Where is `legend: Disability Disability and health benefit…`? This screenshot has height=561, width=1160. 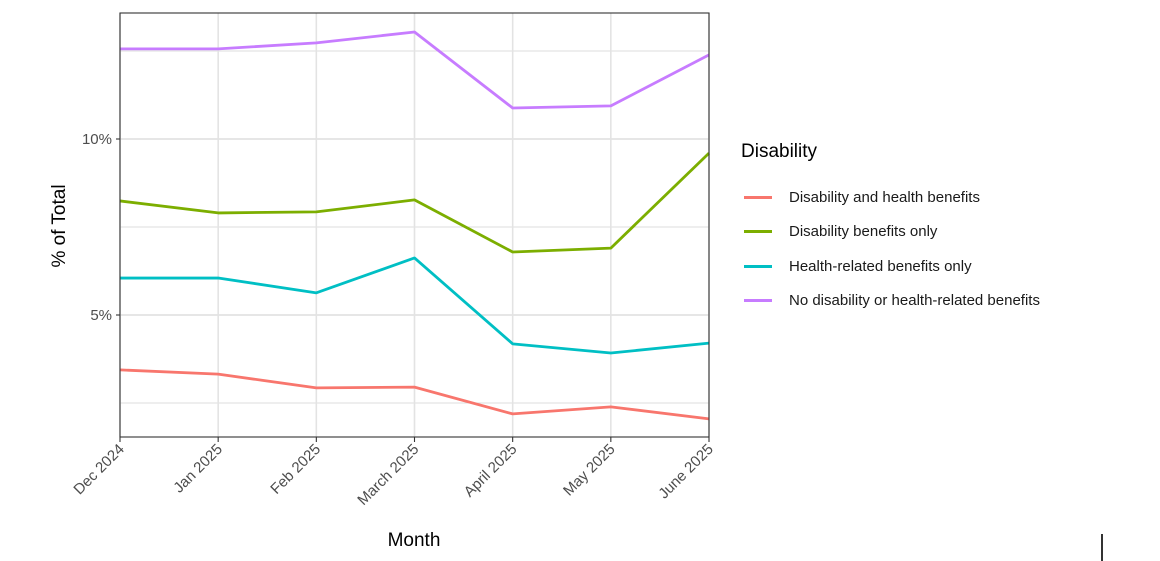 legend: Disability Disability and health benefit… is located at coordinates (890, 229).